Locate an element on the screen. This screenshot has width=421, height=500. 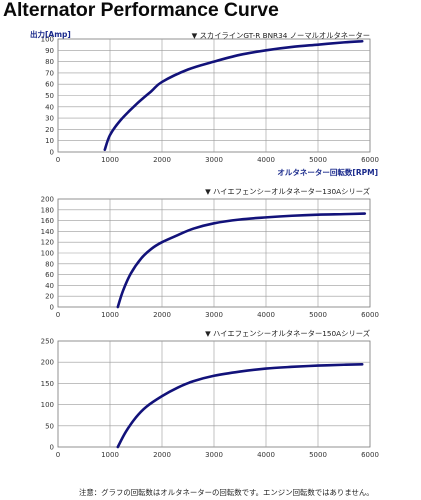
chart-caption: ▼ スカイラインGT-R BNR34 ノーマルオルタネーター is located at coordinates (281, 35).